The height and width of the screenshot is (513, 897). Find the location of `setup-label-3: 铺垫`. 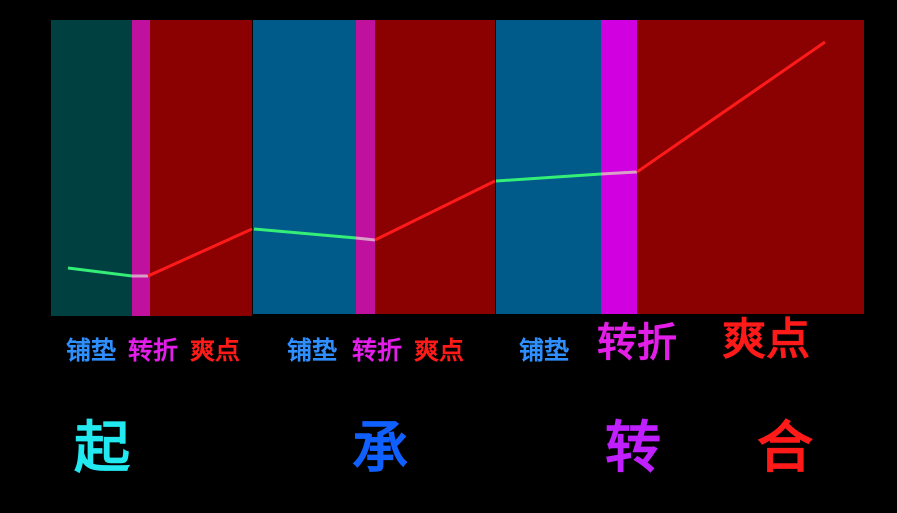

setup-label-3: 铺垫 is located at coordinates (544, 350).